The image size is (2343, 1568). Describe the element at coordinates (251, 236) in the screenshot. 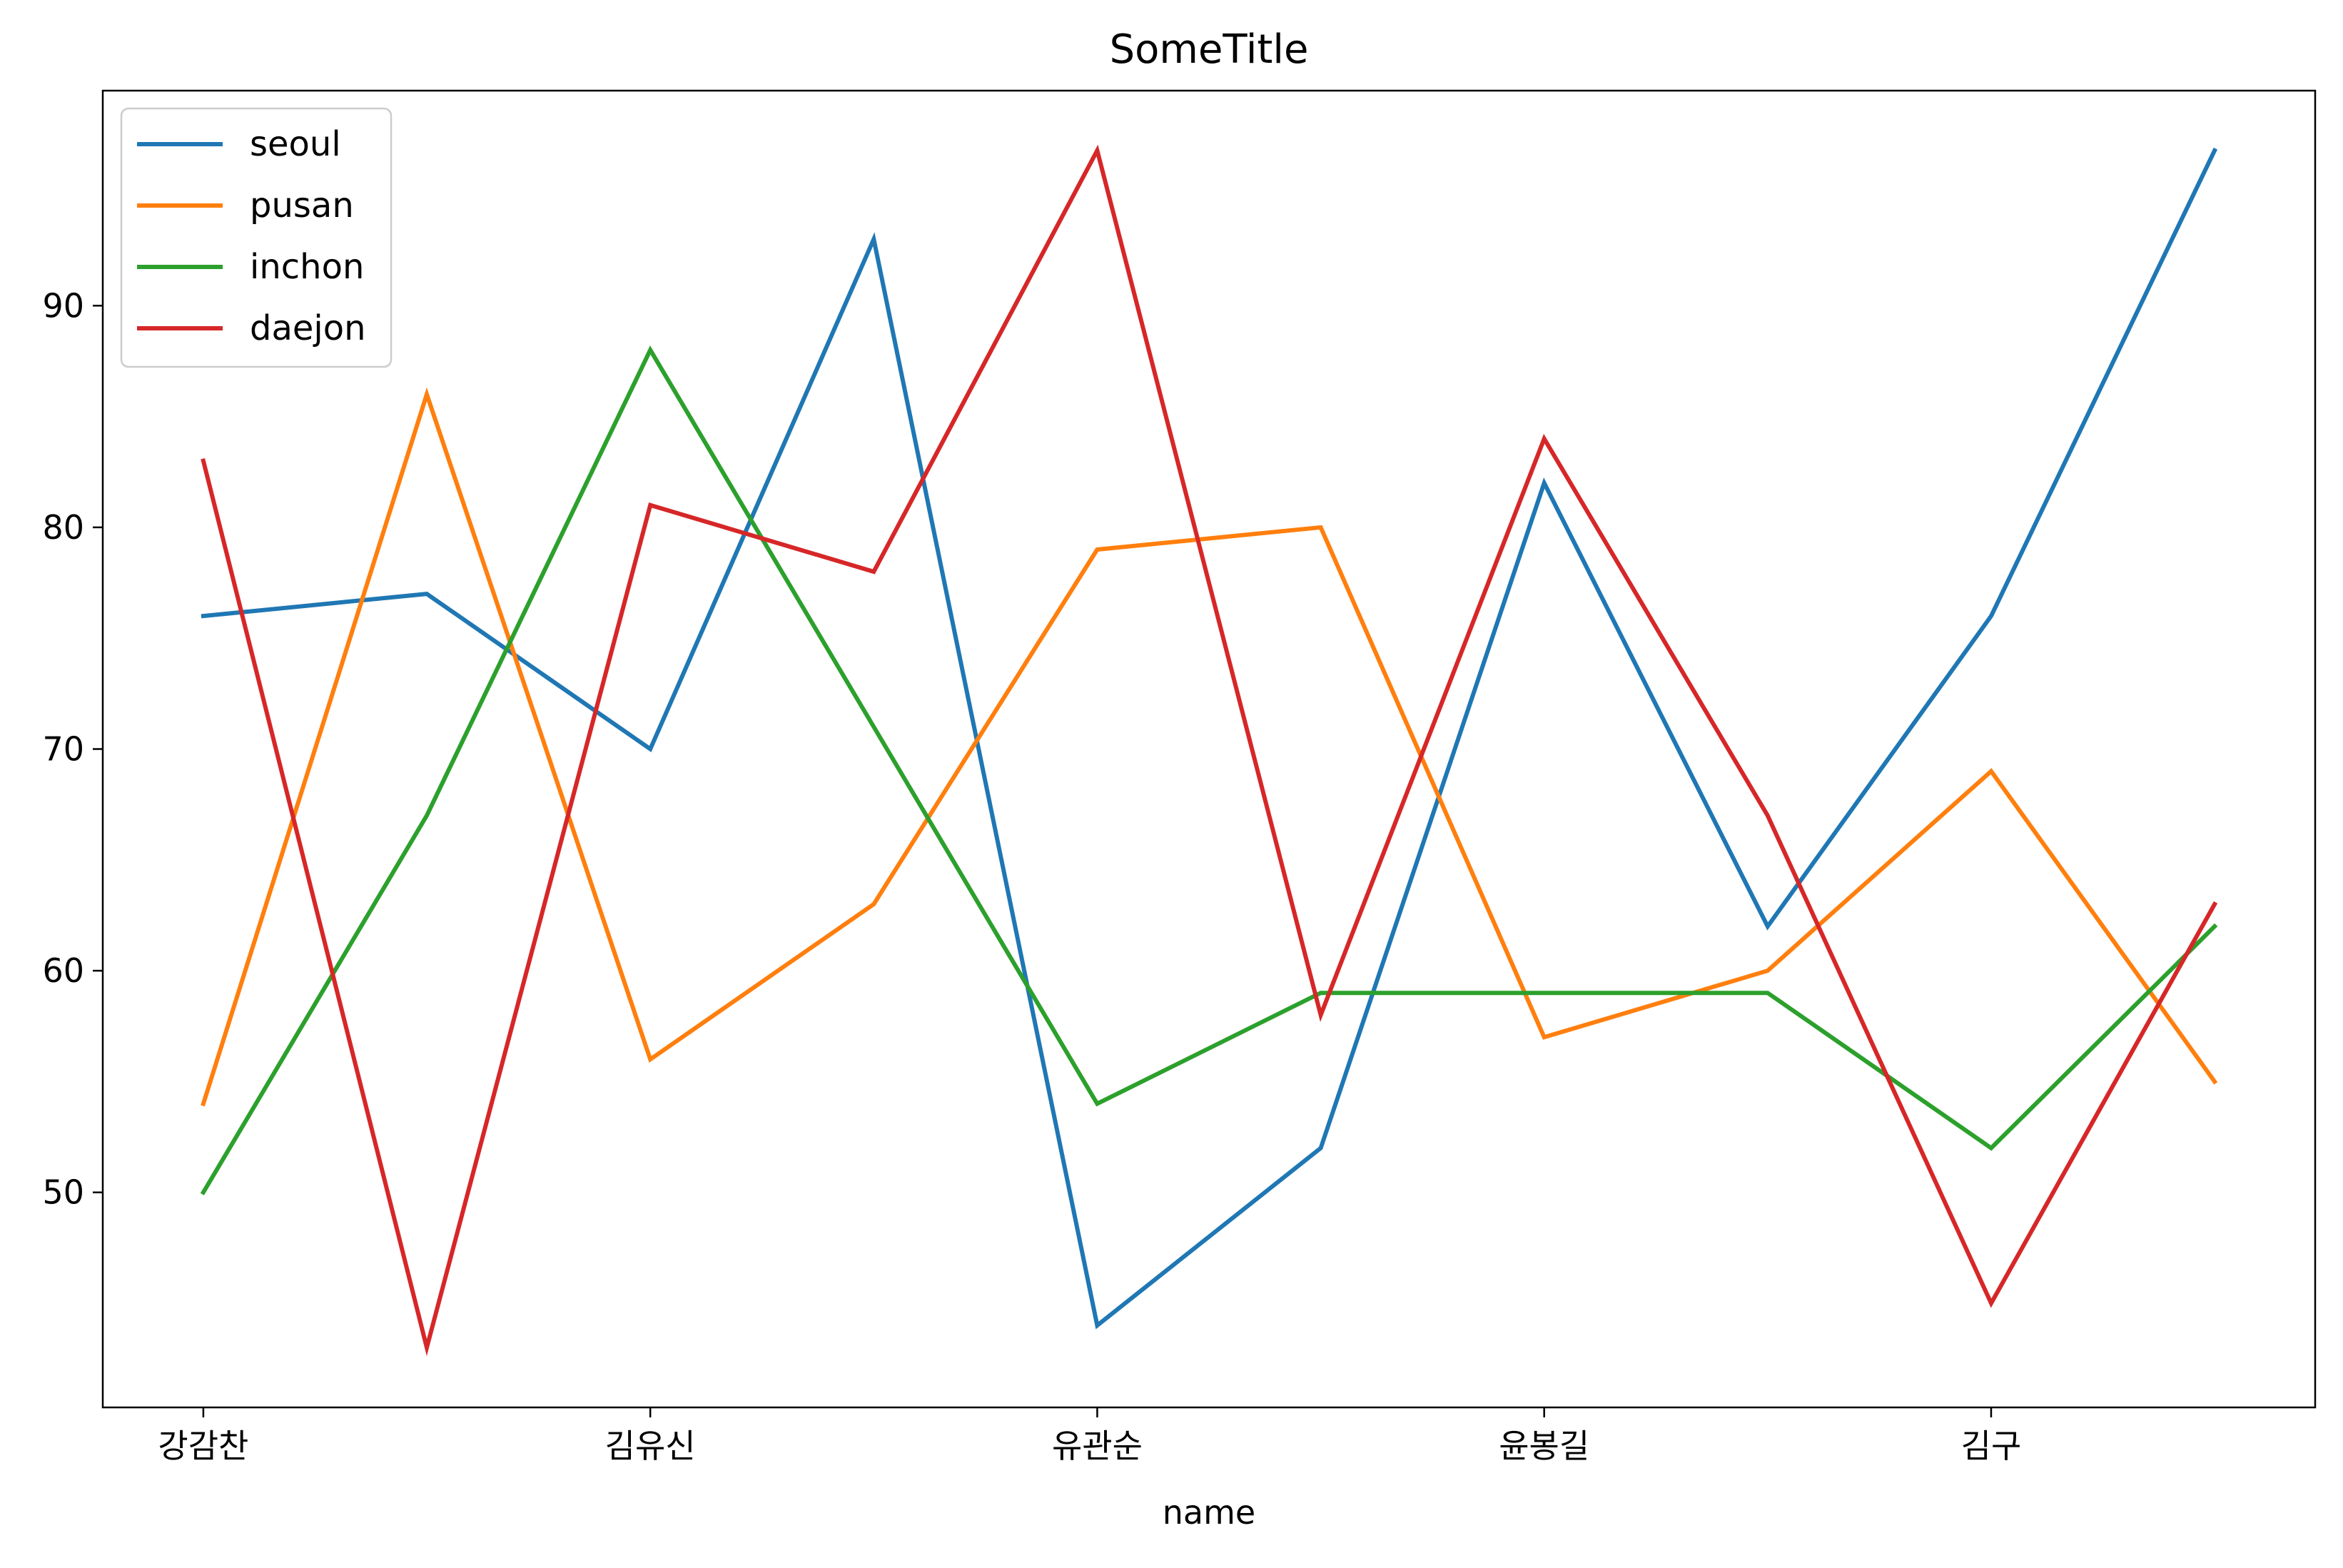

I see `legend-items: seoul pusan inchon daejon` at that location.